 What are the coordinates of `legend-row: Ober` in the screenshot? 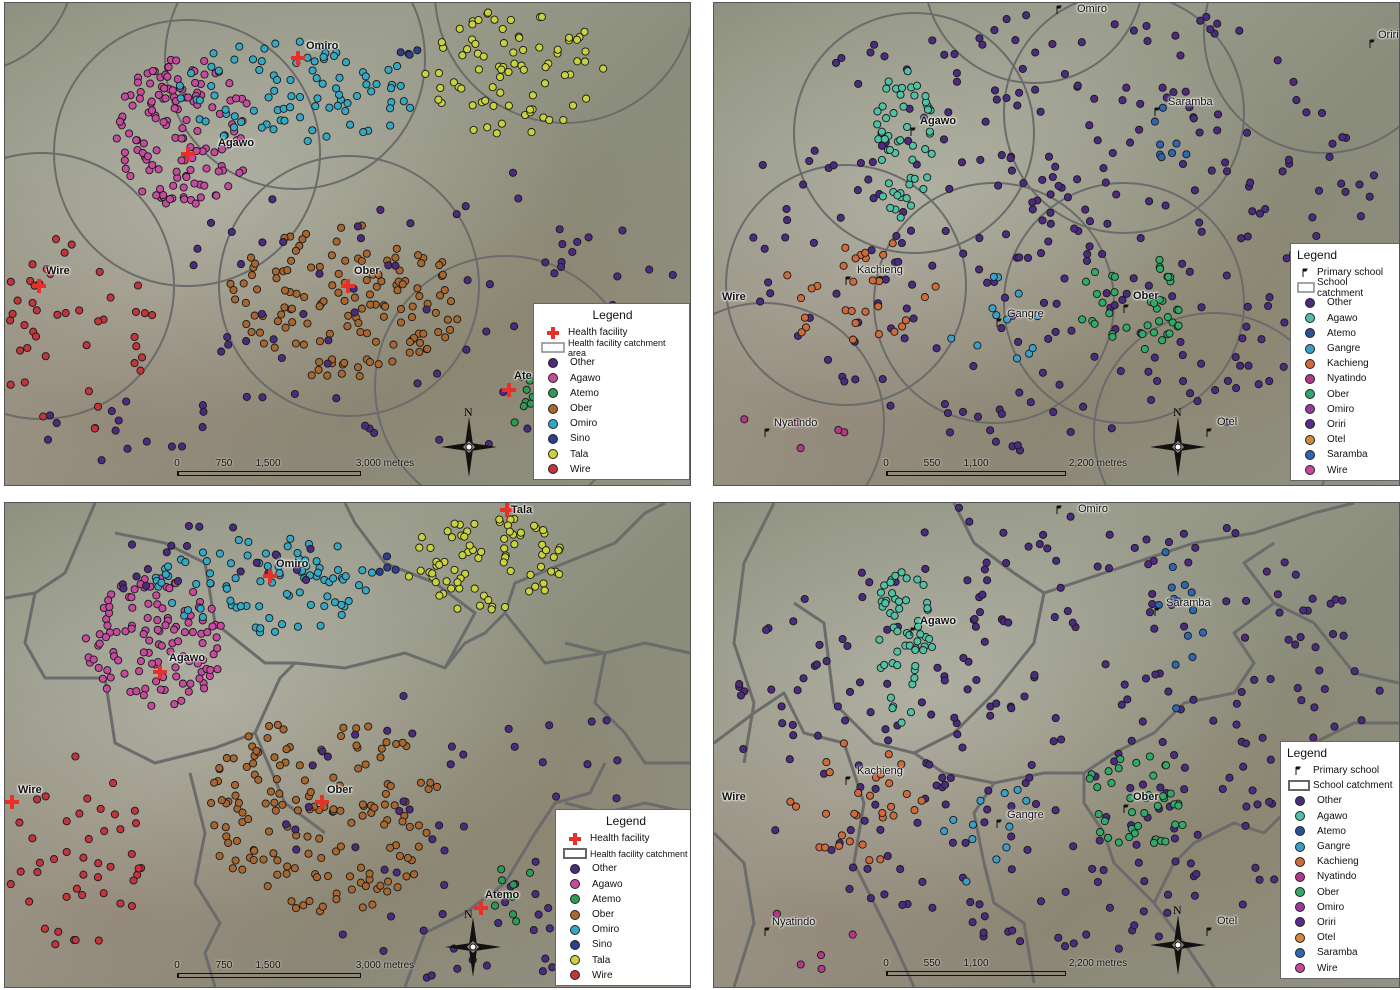 It's located at (612, 408).